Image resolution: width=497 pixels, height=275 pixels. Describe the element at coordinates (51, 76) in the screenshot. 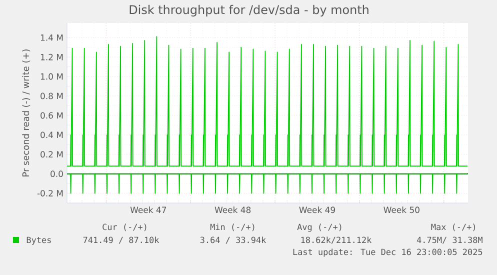

I see `y-tick-label: 1.0 M` at that location.